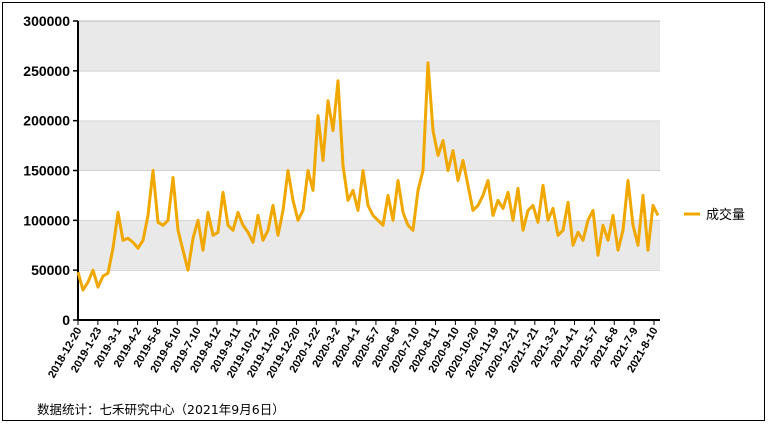 Image resolution: width=769 pixels, height=425 pixels. Describe the element at coordinates (46, 220) in the screenshot. I see `y-tick-label: 100000` at that location.